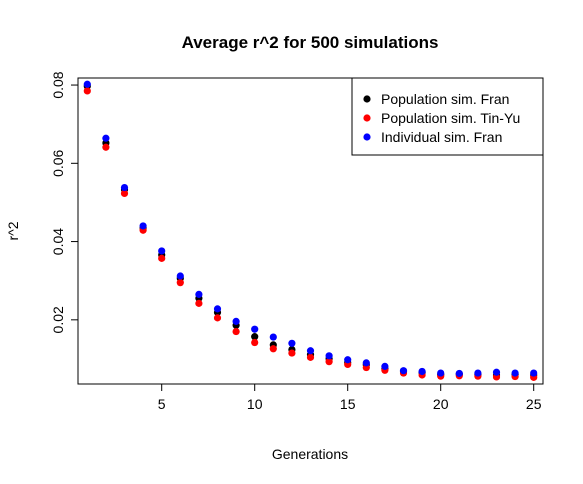 The height and width of the screenshot is (484, 583). Describe the element at coordinates (310, 454) in the screenshot. I see `x-axis-label: Generations` at that location.